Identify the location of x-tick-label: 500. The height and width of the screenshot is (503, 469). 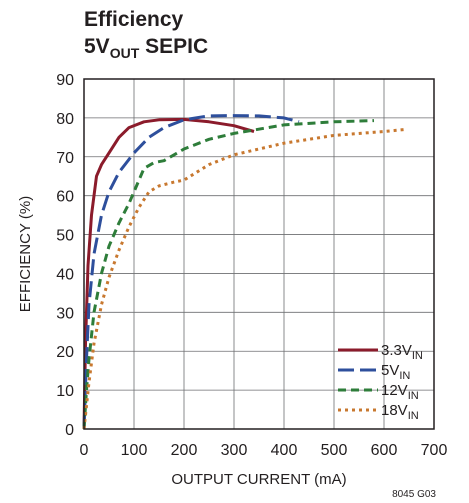
(334, 450).